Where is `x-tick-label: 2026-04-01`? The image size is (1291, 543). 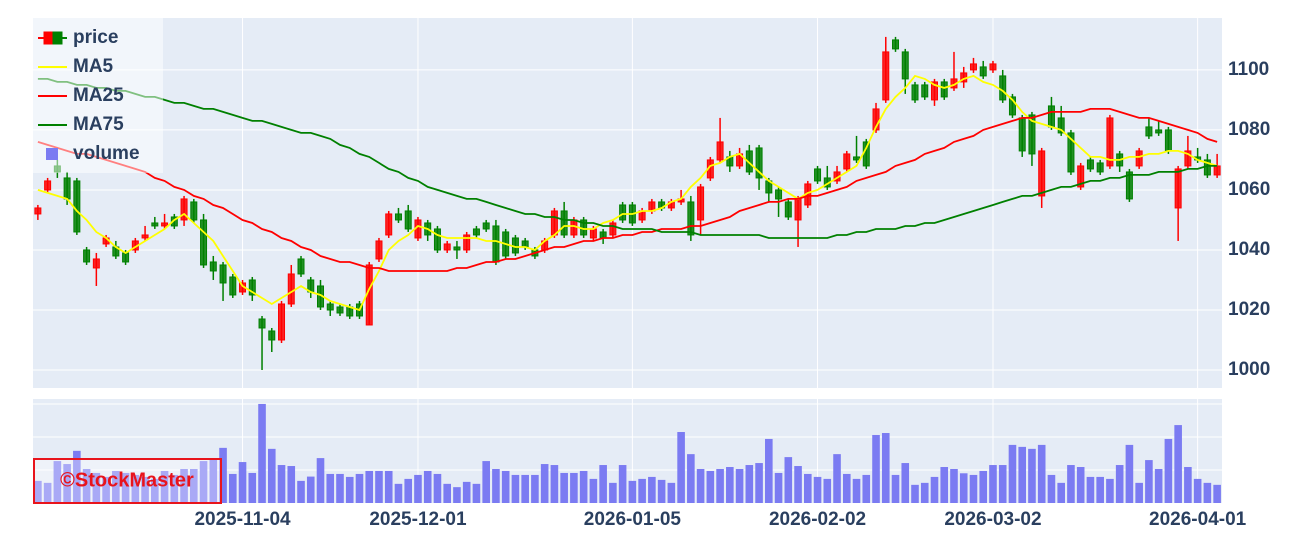 x-tick-label: 2026-04-01 is located at coordinates (1198, 519).